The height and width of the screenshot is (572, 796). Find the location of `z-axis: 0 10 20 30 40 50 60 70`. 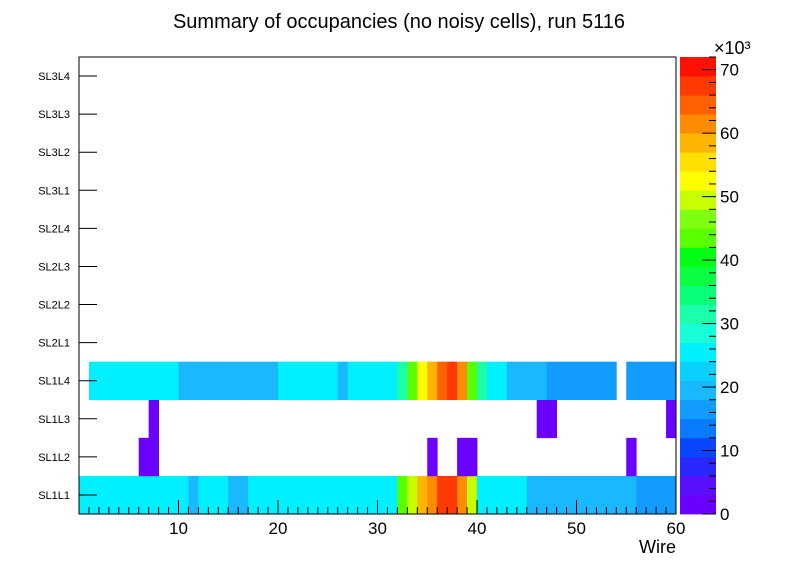

z-axis: 0 10 20 30 40 50 60 70 is located at coordinates (720, 290).